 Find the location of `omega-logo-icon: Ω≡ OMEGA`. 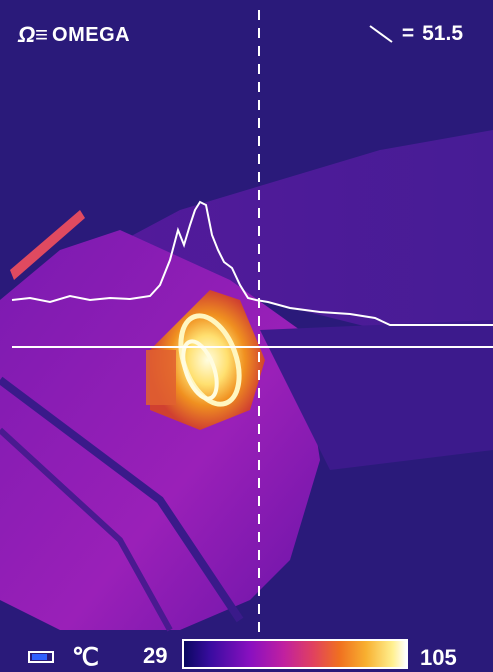

omega-logo-icon: Ω≡ OMEGA is located at coordinates (74, 35).